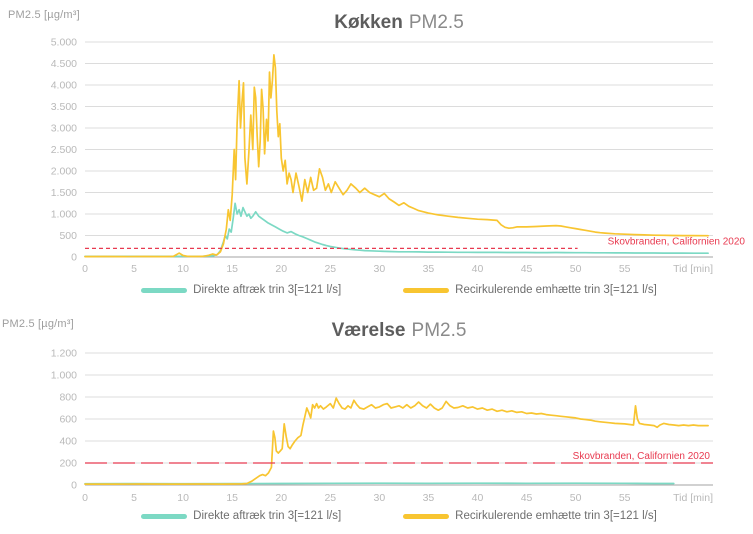 This screenshot has width=753, height=534. What do you see at coordinates (64, 107) in the screenshot?
I see `y-tick-label: 3.500` at bounding box center [64, 107].